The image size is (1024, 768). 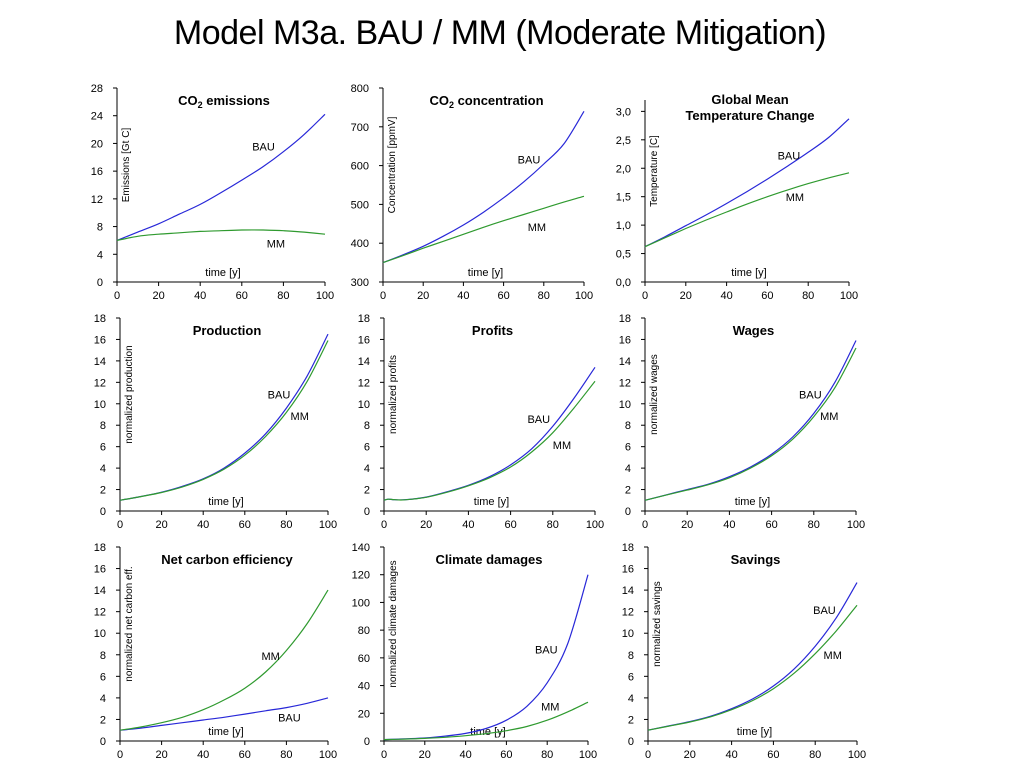 What do you see at coordinates (492, 330) in the screenshot?
I see `chart-title: Profits` at bounding box center [492, 330].